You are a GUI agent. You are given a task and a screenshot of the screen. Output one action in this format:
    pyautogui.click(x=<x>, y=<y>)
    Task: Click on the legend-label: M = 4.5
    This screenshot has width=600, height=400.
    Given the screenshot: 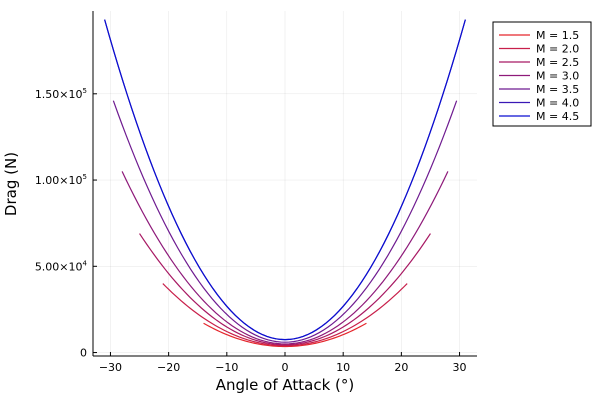 What is the action you would take?
    pyautogui.click(x=557, y=116)
    